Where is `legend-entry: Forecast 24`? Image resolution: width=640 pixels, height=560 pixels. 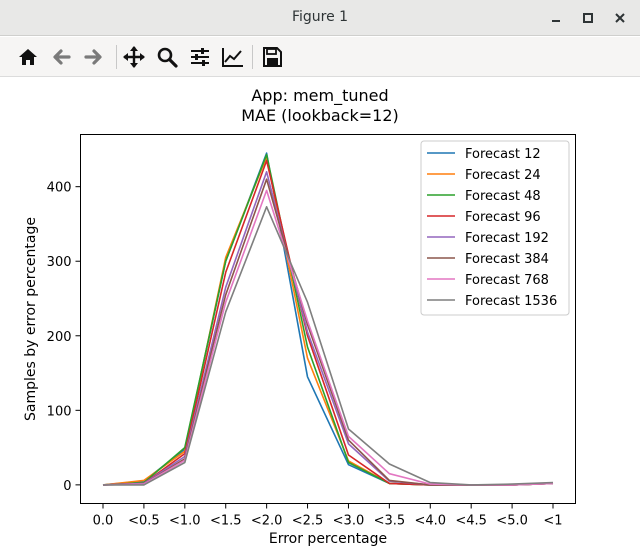 legend-entry: Forecast 24 is located at coordinates (503, 175).